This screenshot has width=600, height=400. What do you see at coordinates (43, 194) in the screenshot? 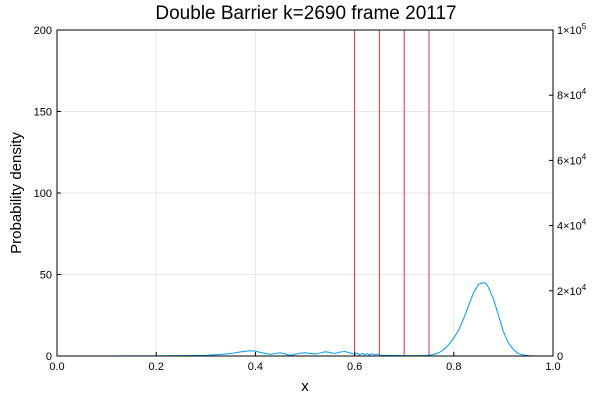
I see `y-tick-label: 100` at bounding box center [43, 194].